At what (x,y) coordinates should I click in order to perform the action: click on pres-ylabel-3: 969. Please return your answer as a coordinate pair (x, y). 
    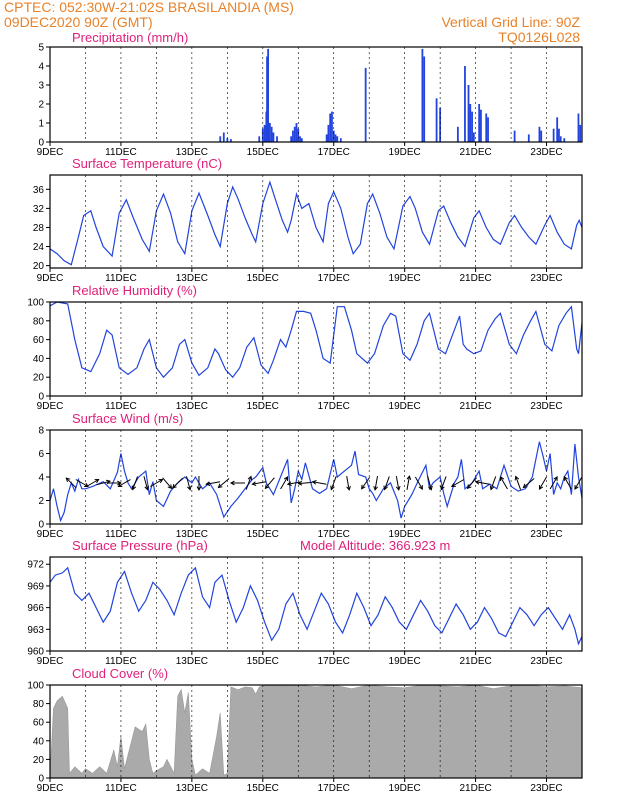
    Looking at the image, I should click on (35, 586).